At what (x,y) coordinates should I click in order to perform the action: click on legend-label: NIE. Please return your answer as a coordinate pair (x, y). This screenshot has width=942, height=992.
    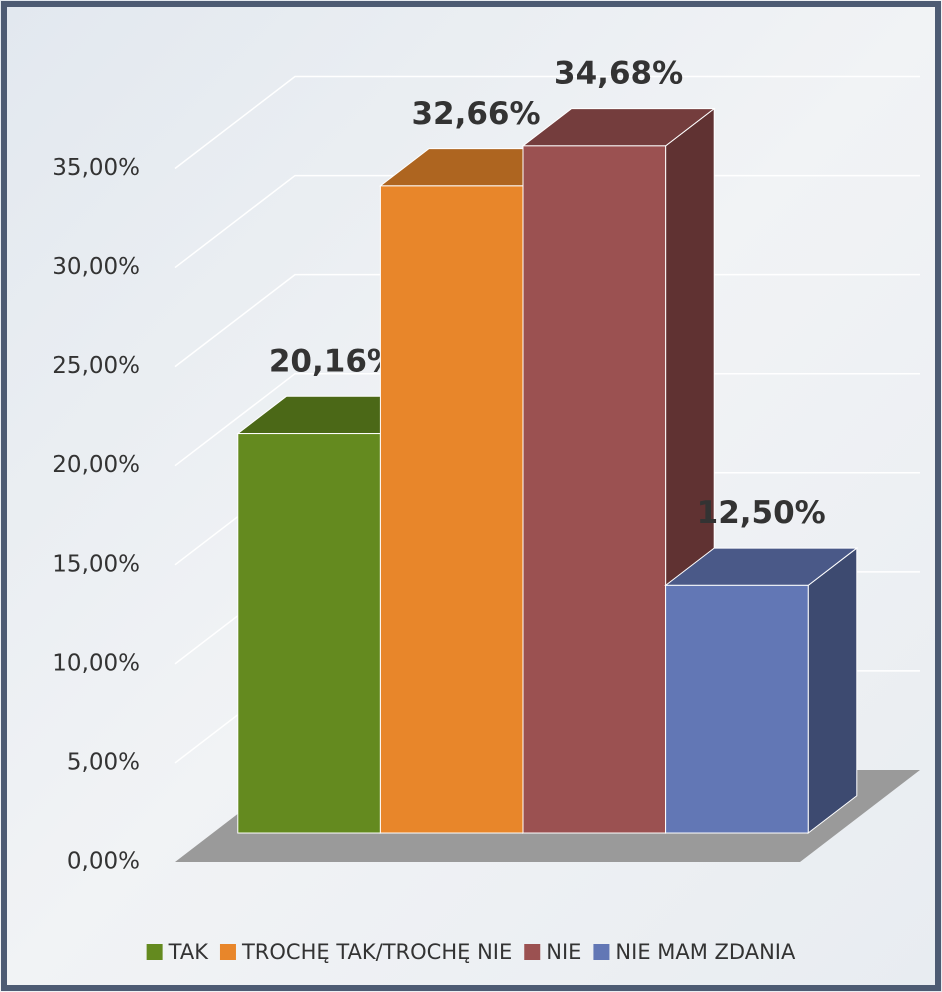
    Looking at the image, I should click on (563, 952).